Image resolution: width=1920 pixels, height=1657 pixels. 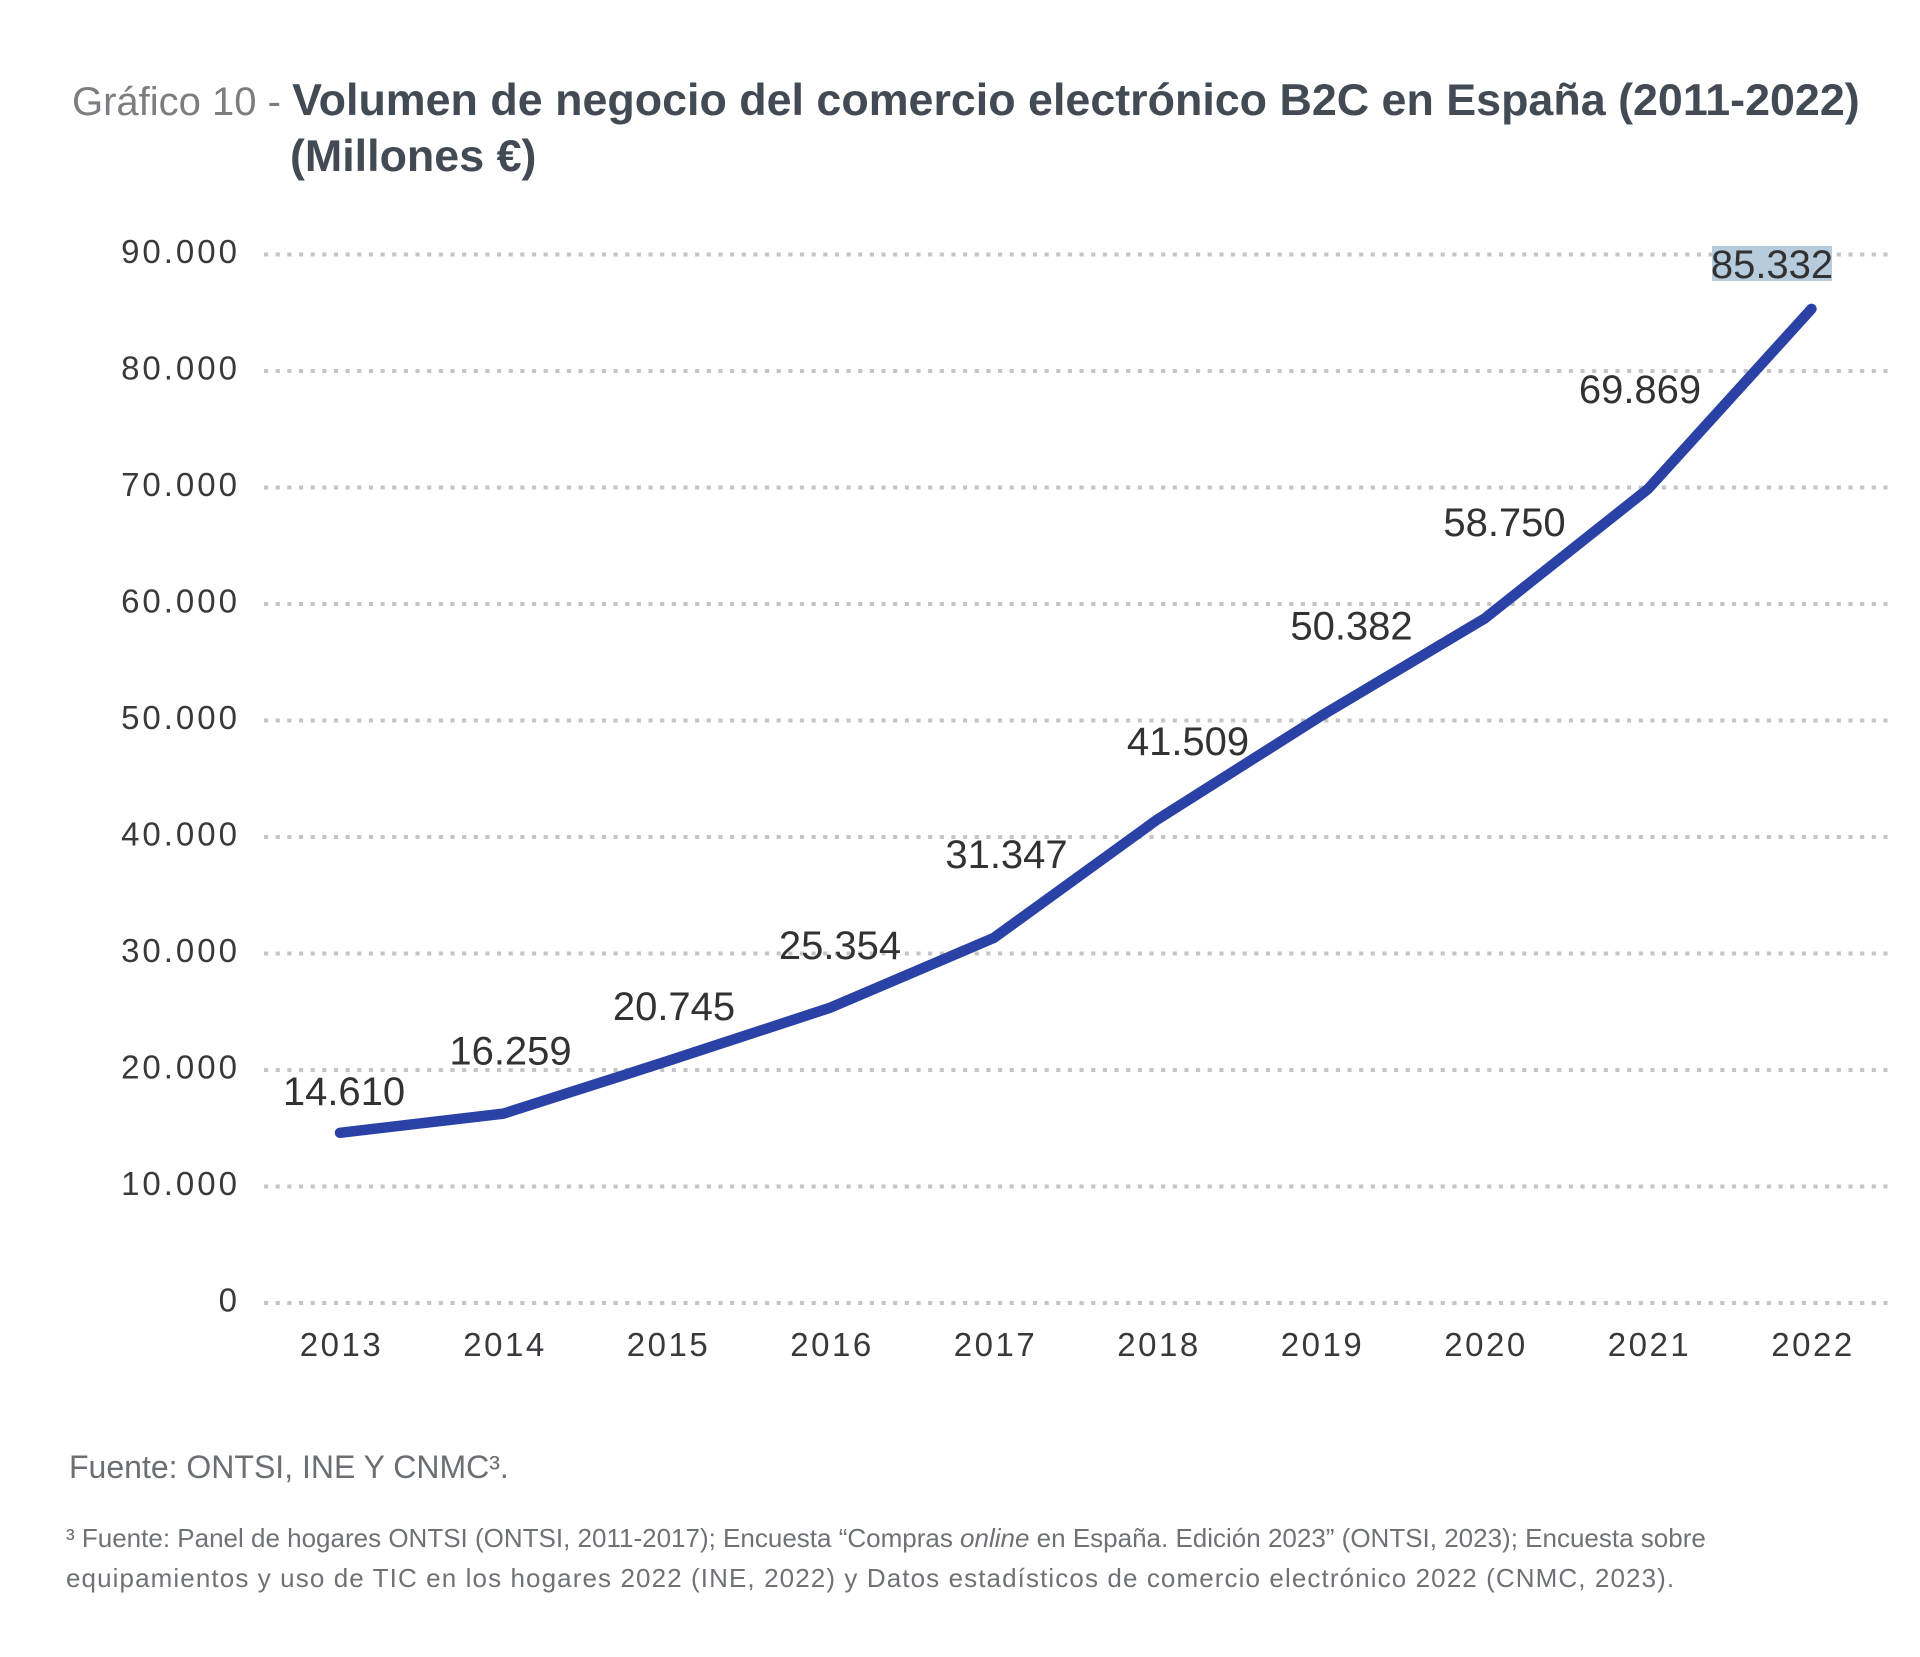 I want to click on svg-text: 20.000, so click(x=180, y=1067).